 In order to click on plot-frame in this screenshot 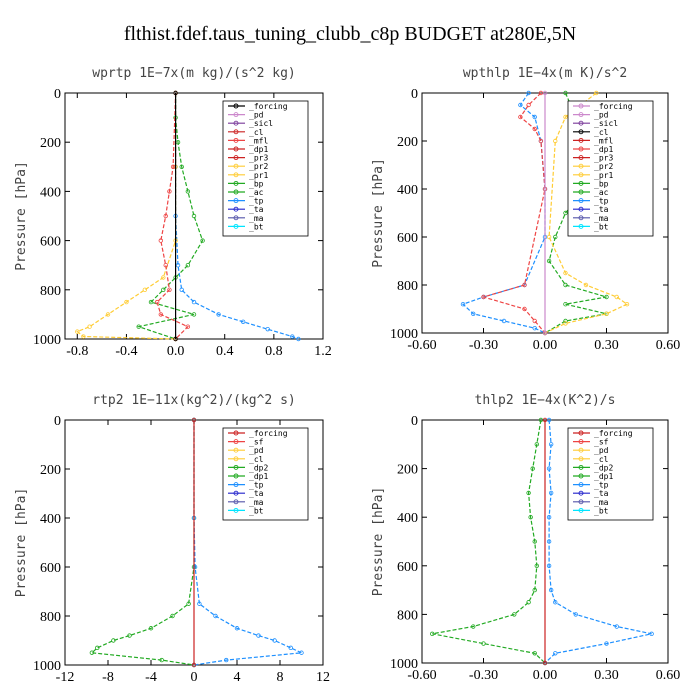, I will do `click(194, 216)`.